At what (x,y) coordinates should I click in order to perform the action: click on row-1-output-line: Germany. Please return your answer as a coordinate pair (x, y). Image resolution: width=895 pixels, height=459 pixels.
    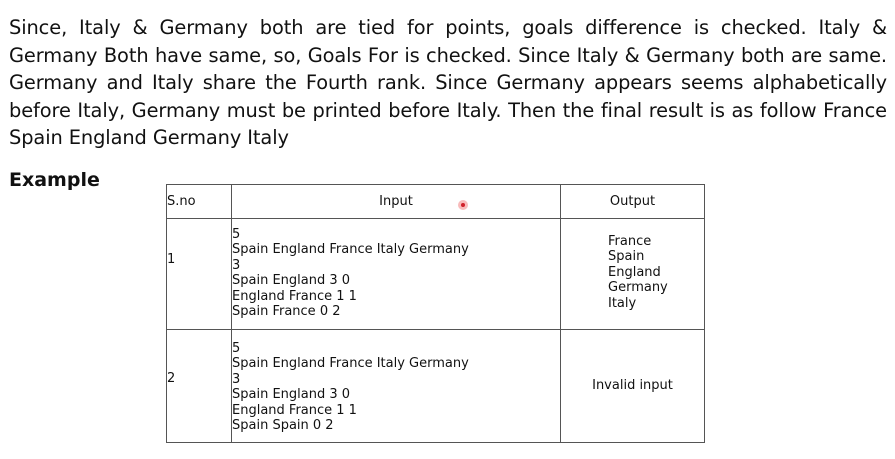
    Looking at the image, I should click on (638, 288).